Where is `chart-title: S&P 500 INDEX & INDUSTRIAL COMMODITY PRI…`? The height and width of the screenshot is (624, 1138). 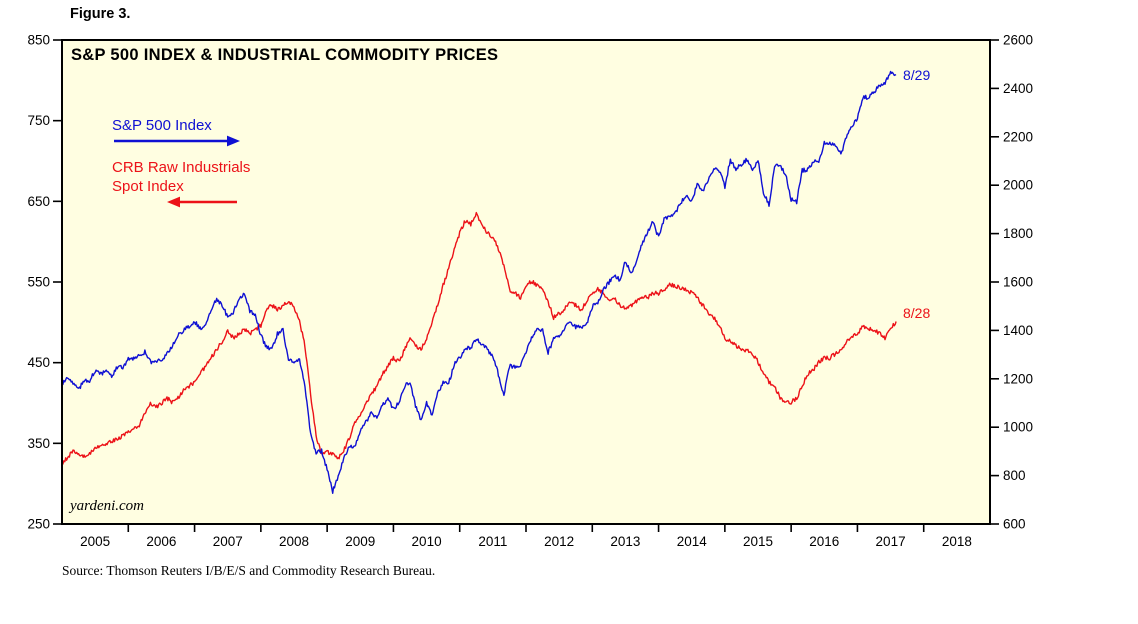 chart-title: S&P 500 INDEX & INDUSTRIAL COMMODITY PRI… is located at coordinates (285, 55).